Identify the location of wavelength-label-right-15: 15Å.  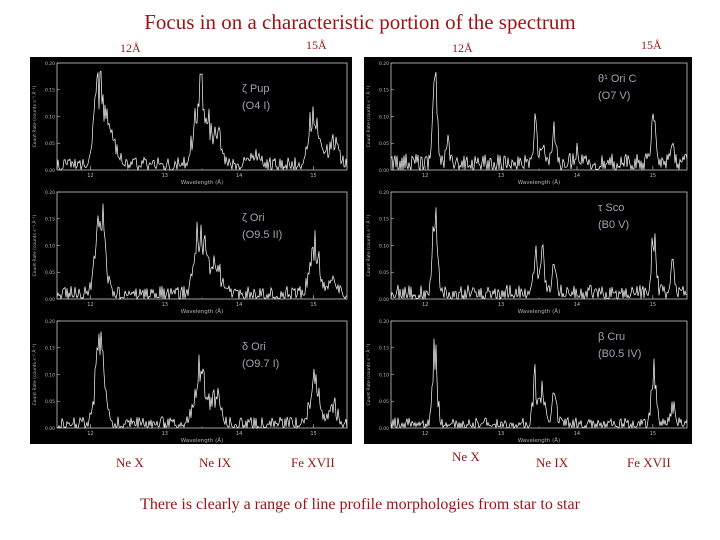
(651, 45).